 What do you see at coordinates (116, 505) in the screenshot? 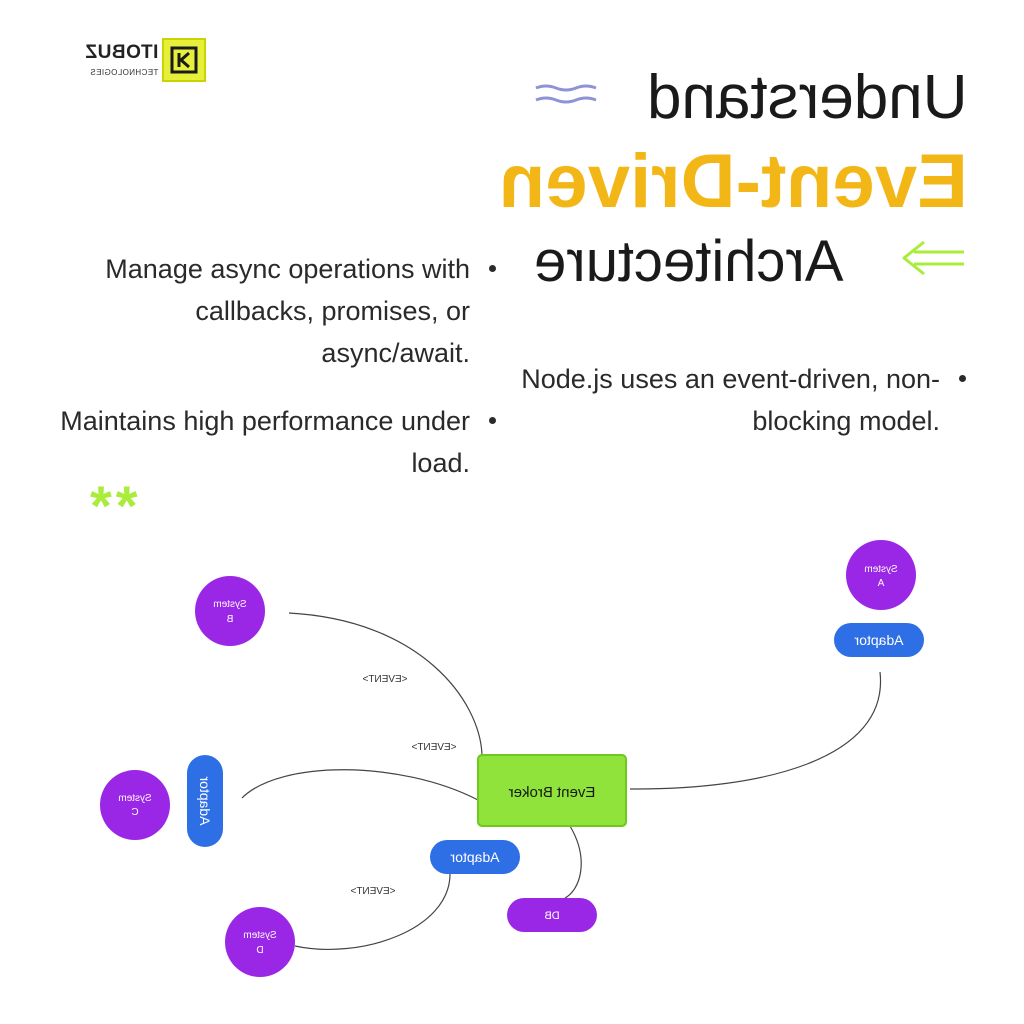
I see `stars-decoration: **` at bounding box center [116, 505].